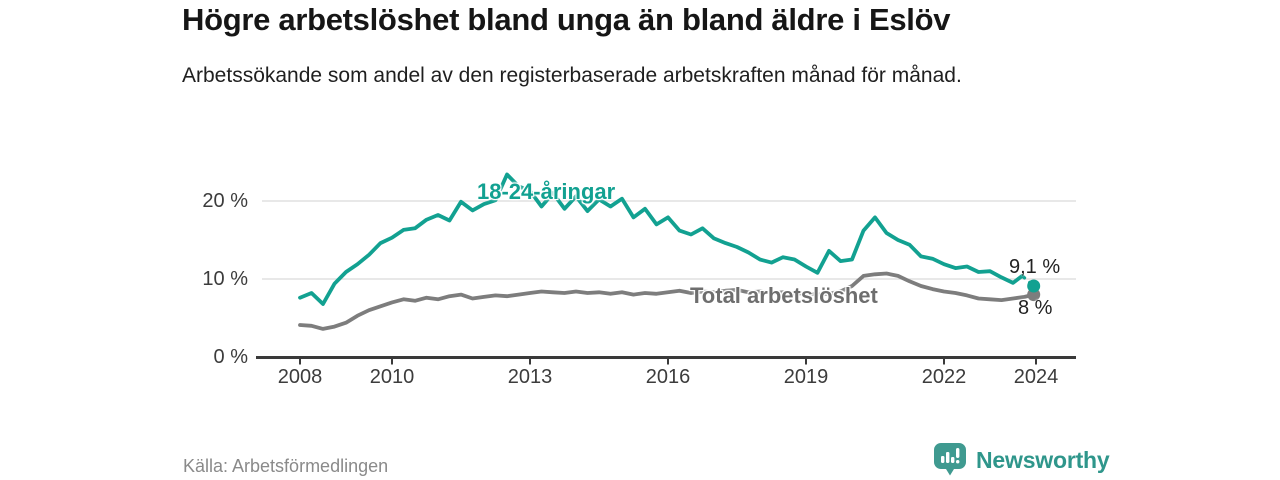 This screenshot has width=1280, height=480. I want to click on source-note: Källa: Arbetsförmedlingen, so click(286, 466).